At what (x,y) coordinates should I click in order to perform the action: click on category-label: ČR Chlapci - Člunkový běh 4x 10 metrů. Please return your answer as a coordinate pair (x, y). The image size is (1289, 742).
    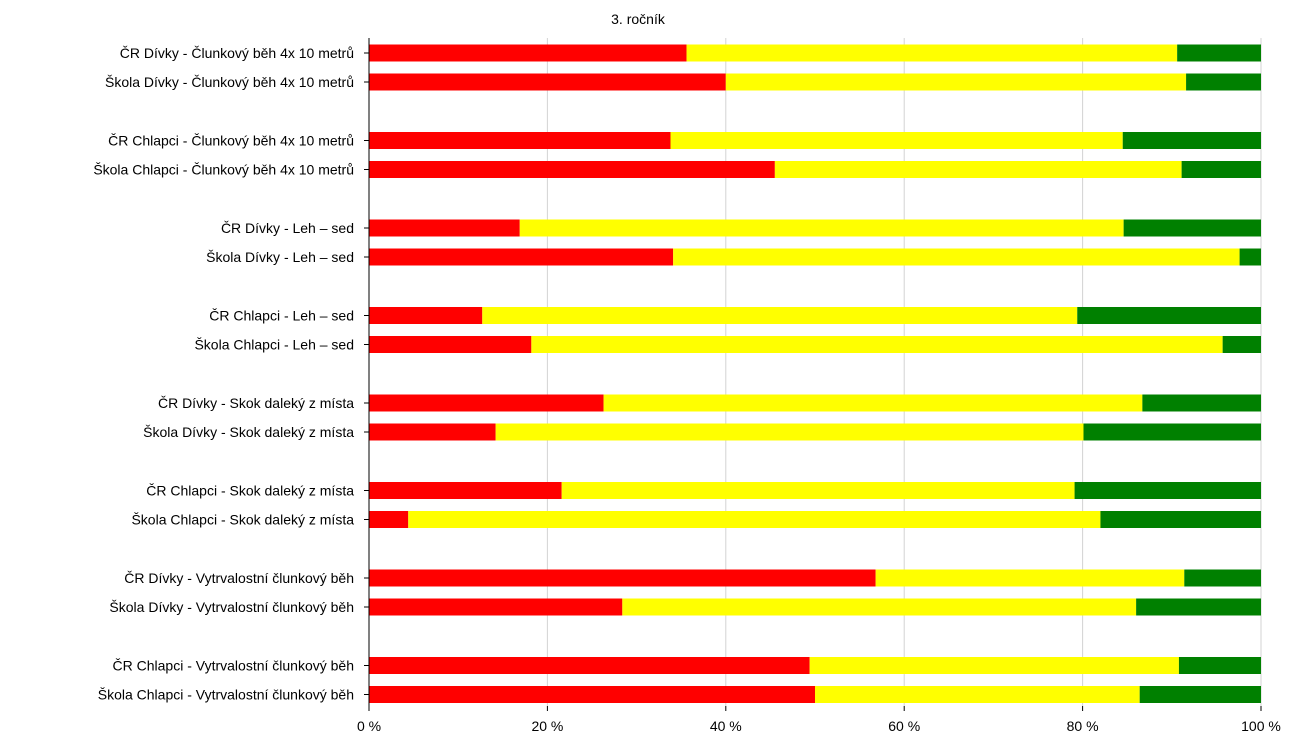
    Looking at the image, I should click on (231, 141).